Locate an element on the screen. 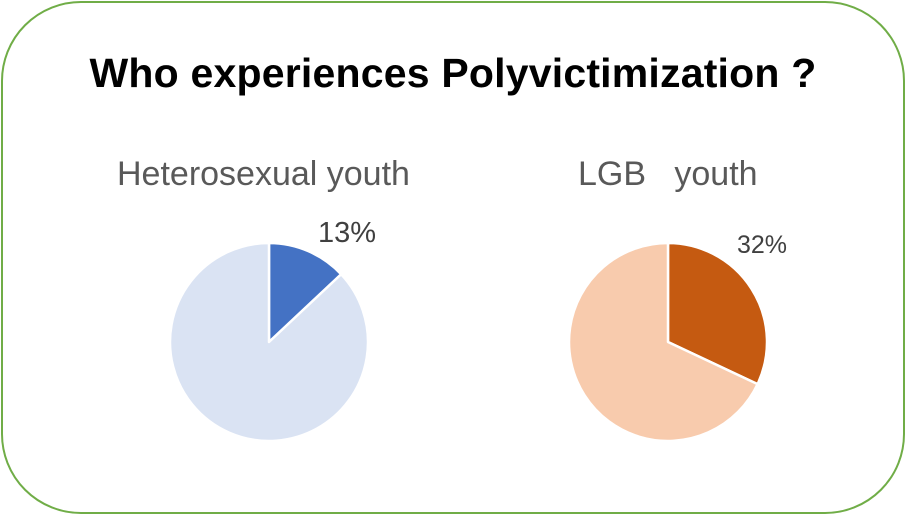 This screenshot has width=910, height=519. pie-chart-heterosexual is located at coordinates (269, 342).